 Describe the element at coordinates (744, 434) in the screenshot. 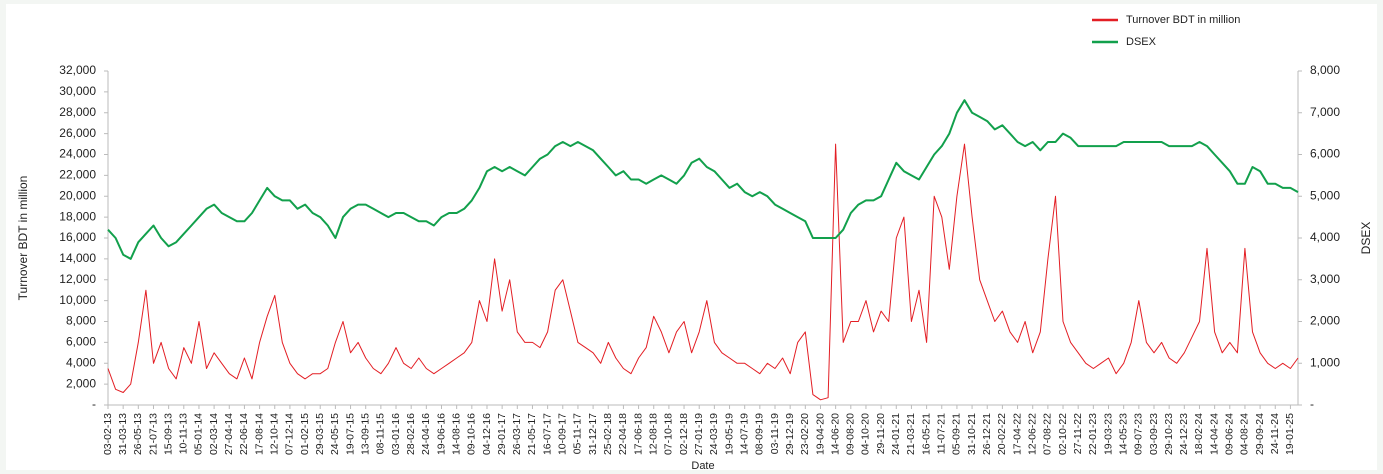

I see `x-tick-label: 14-07-19` at that location.